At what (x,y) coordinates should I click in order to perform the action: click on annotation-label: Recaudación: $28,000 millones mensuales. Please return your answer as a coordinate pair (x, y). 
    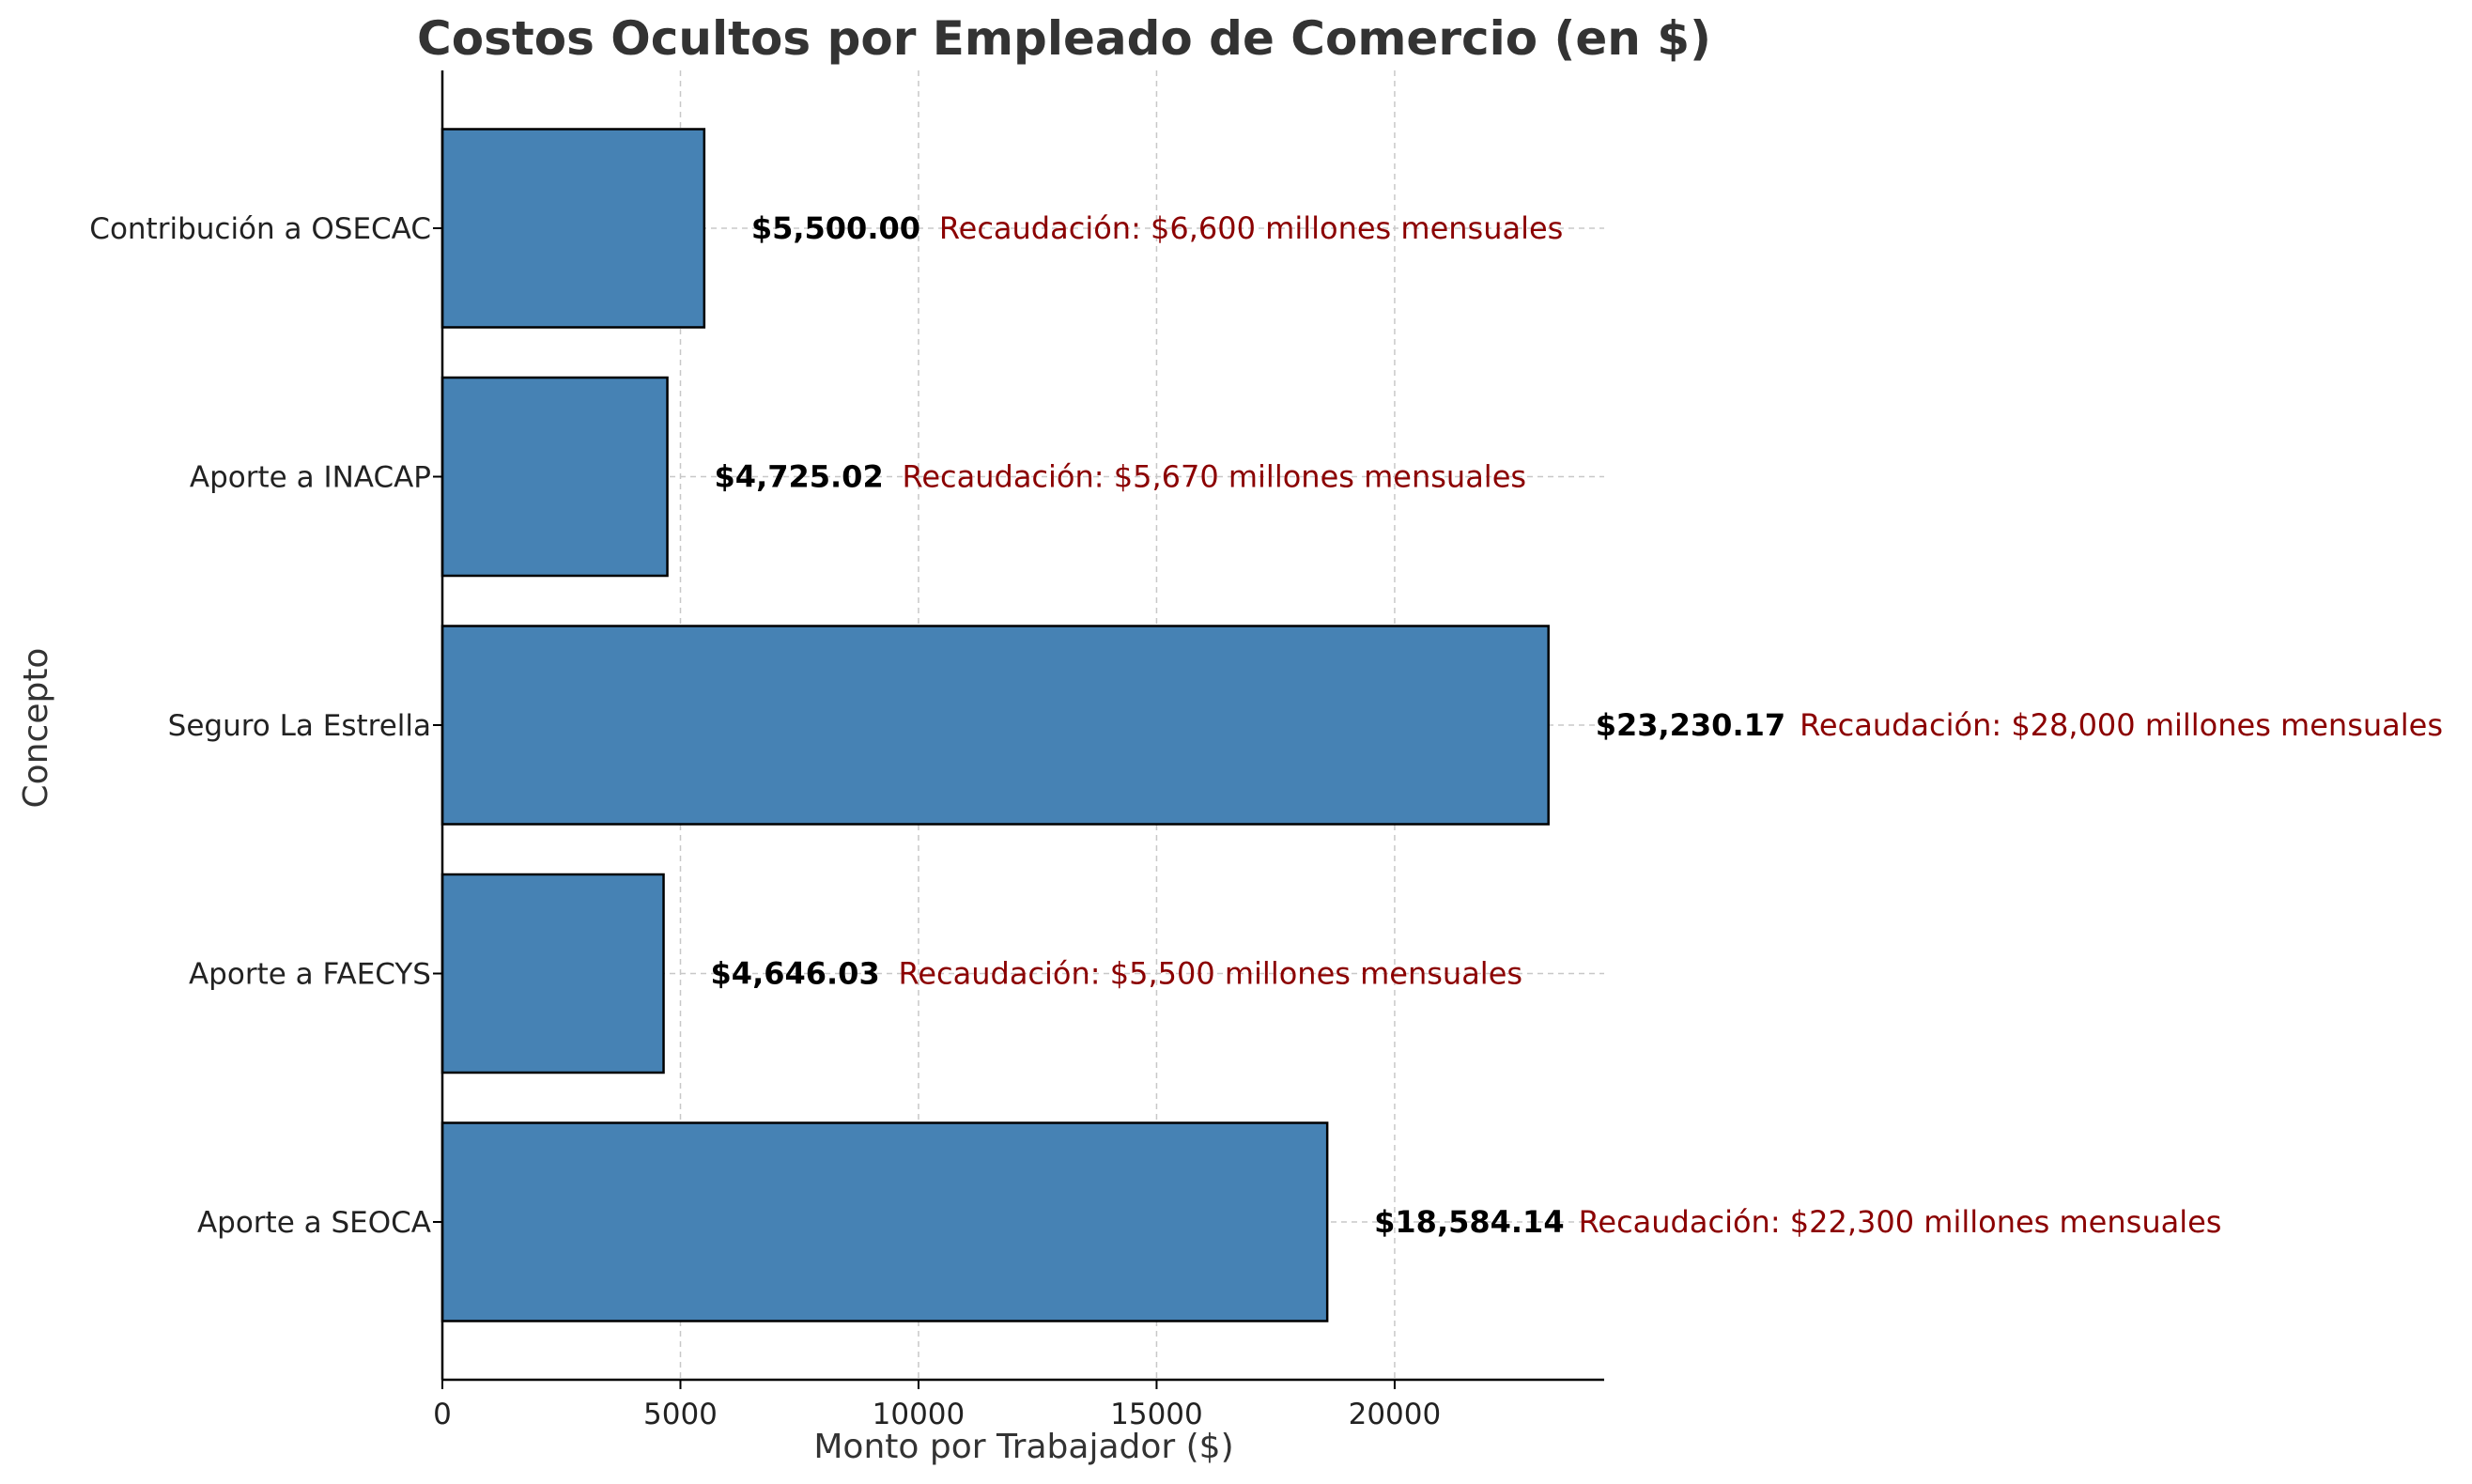
    Looking at the image, I should click on (2121, 725).